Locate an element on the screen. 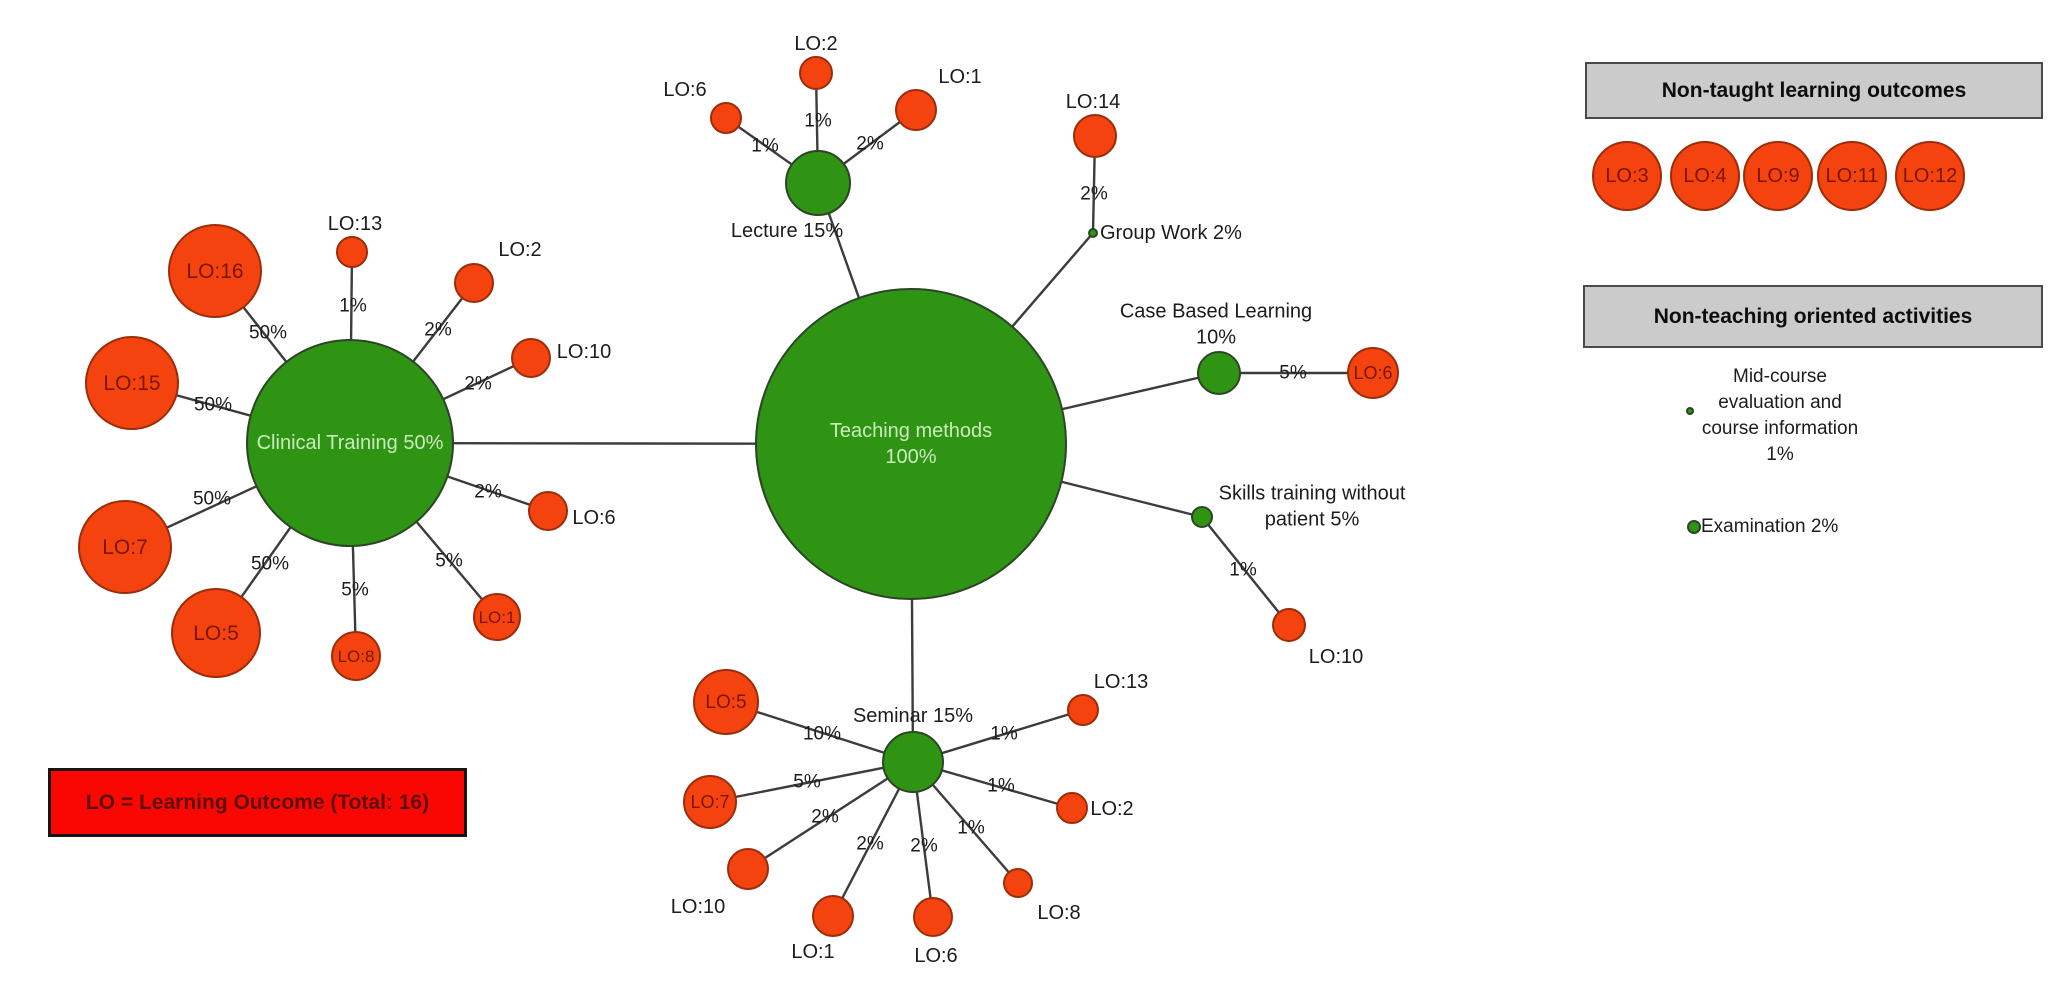 The height and width of the screenshot is (1001, 2059). sat-seminar-lo1 is located at coordinates (833, 916).